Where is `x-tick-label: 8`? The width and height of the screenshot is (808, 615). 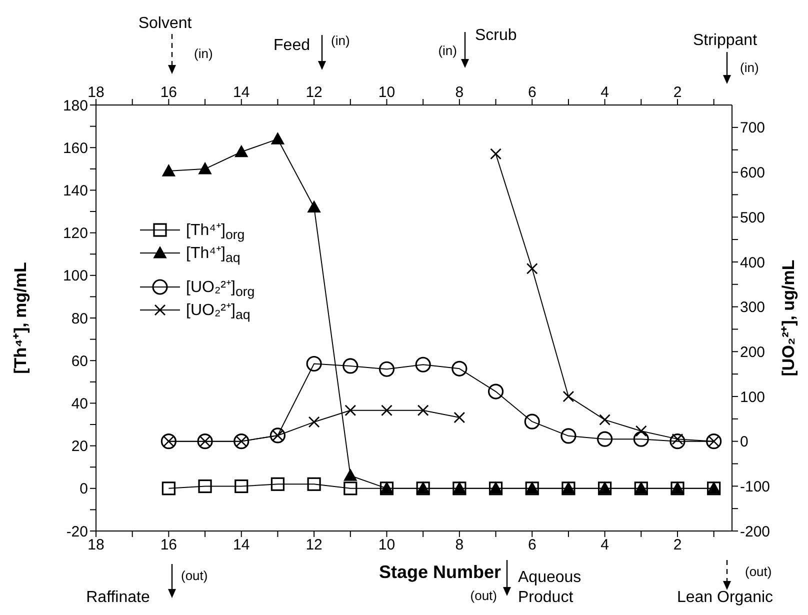
x-tick-label: 8 is located at coordinates (459, 92).